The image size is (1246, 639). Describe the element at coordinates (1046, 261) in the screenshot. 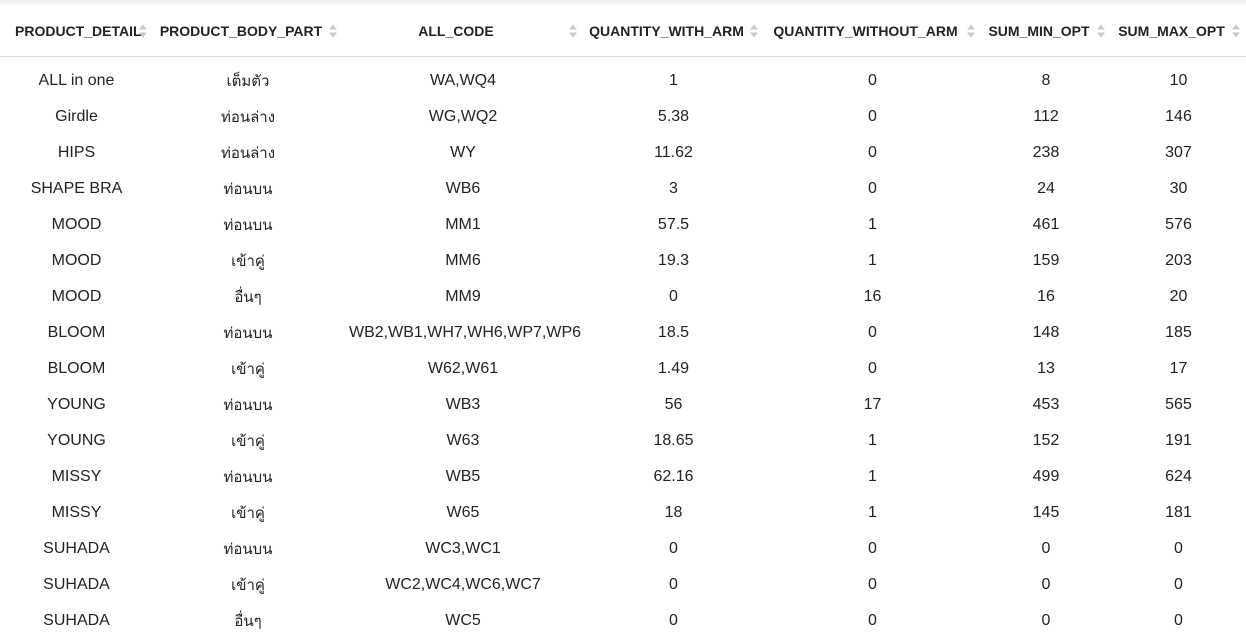

I see `cell-sum-min-opt: 159` at that location.